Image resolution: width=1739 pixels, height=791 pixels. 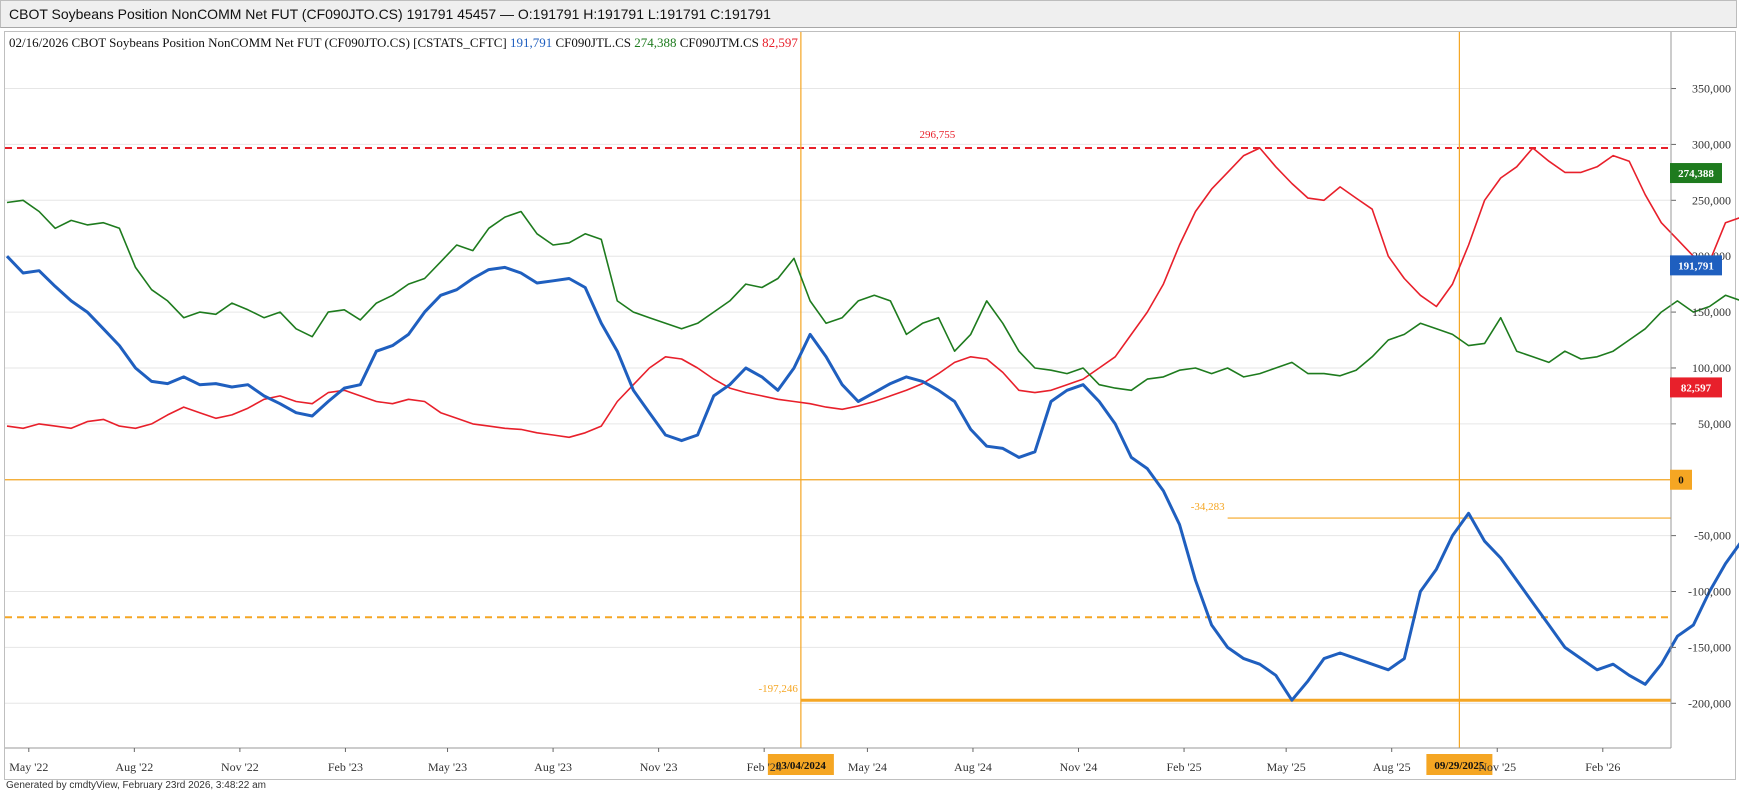 What do you see at coordinates (764, 767) in the screenshot?
I see `x-tick-label: Feb '24` at bounding box center [764, 767].